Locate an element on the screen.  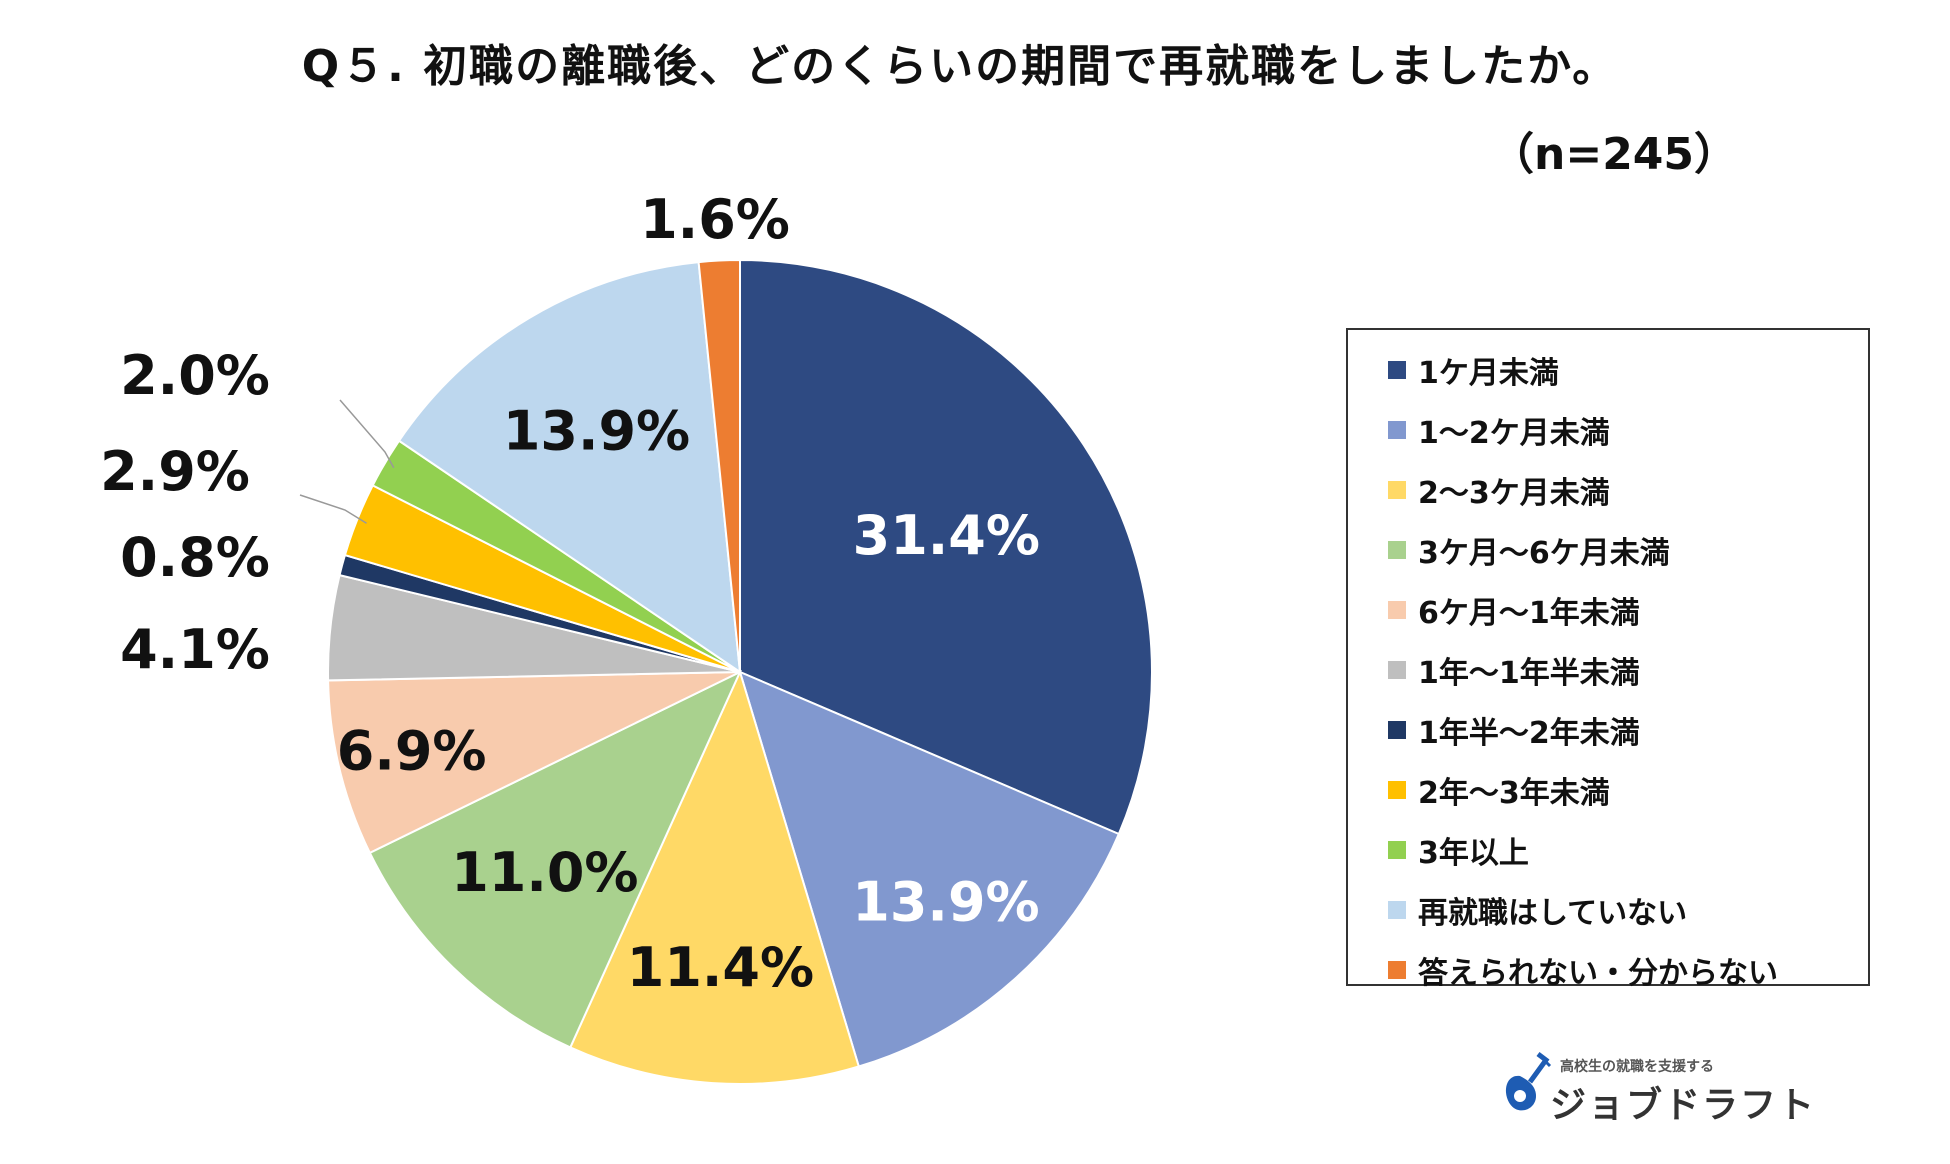
chart-title: Q５. 初職の離職後、どのくらいの期間で再就職をしましたか。 is located at coordinates (960, 66).